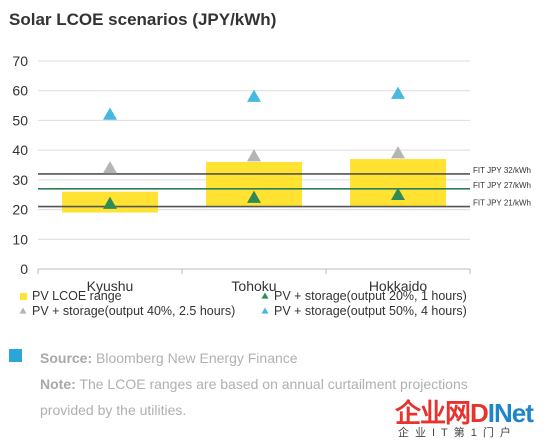 The width and height of the screenshot is (556, 441). I want to click on watermark-subtitle: 企业IT第1门户, so click(457, 433).